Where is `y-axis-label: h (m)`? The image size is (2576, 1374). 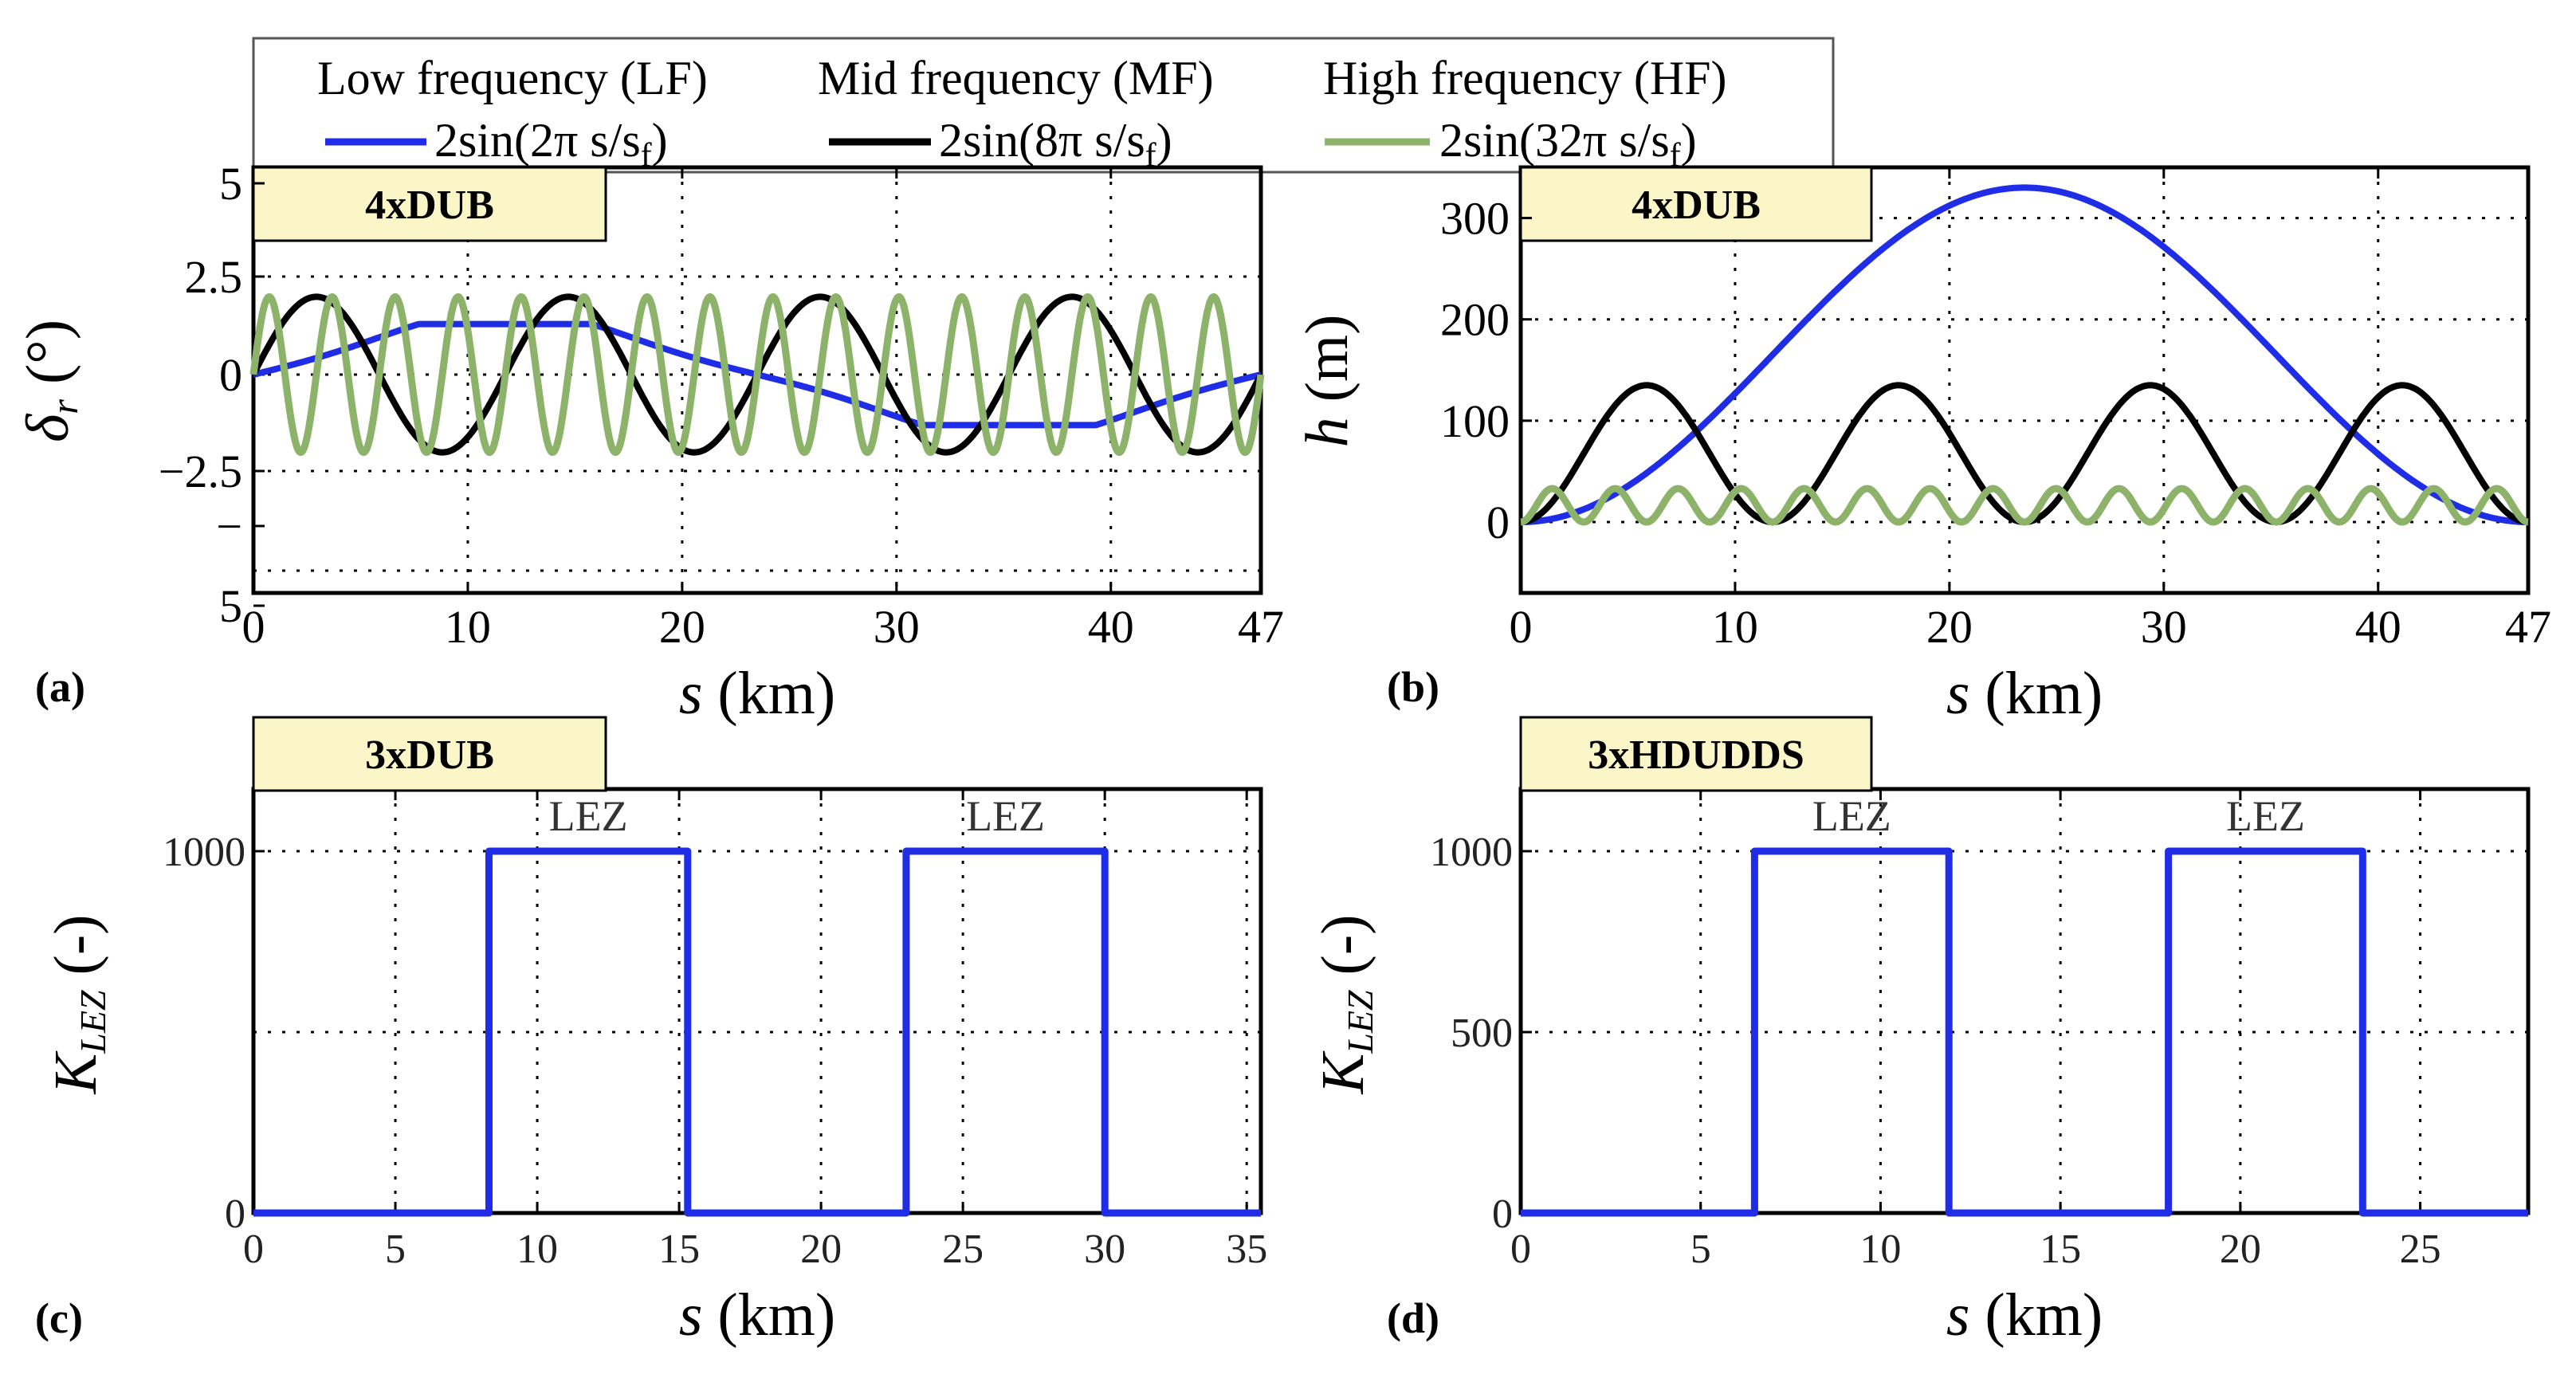 y-axis-label: h (m) is located at coordinates (1327, 381).